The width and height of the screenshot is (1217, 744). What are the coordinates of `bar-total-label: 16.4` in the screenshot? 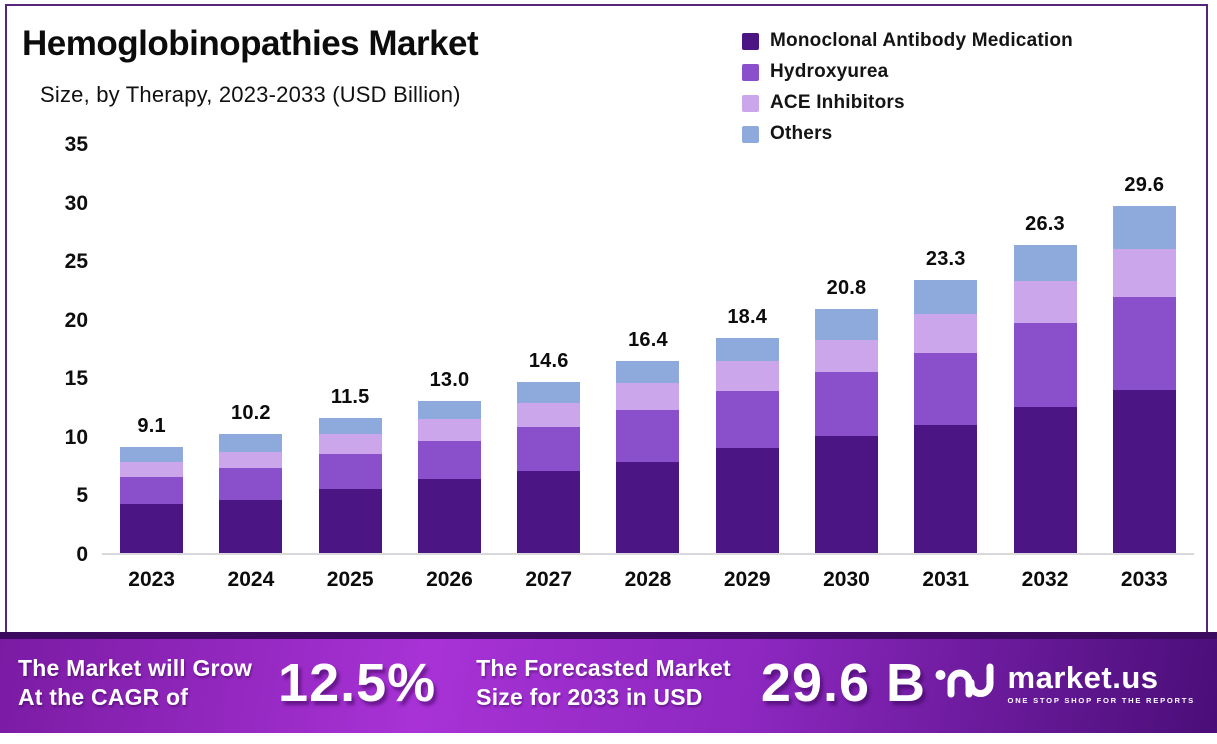 It's located at (648, 339).